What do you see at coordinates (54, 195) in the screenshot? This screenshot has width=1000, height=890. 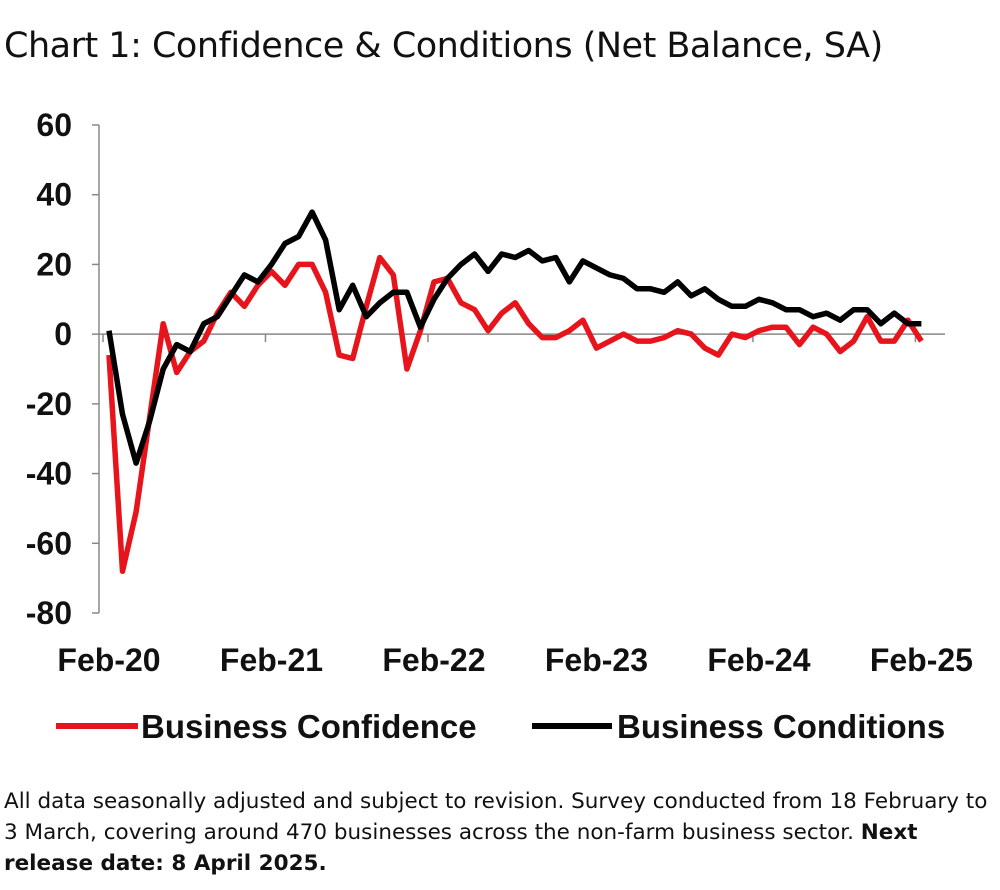 I see `y-tick-label: 40` at bounding box center [54, 195].